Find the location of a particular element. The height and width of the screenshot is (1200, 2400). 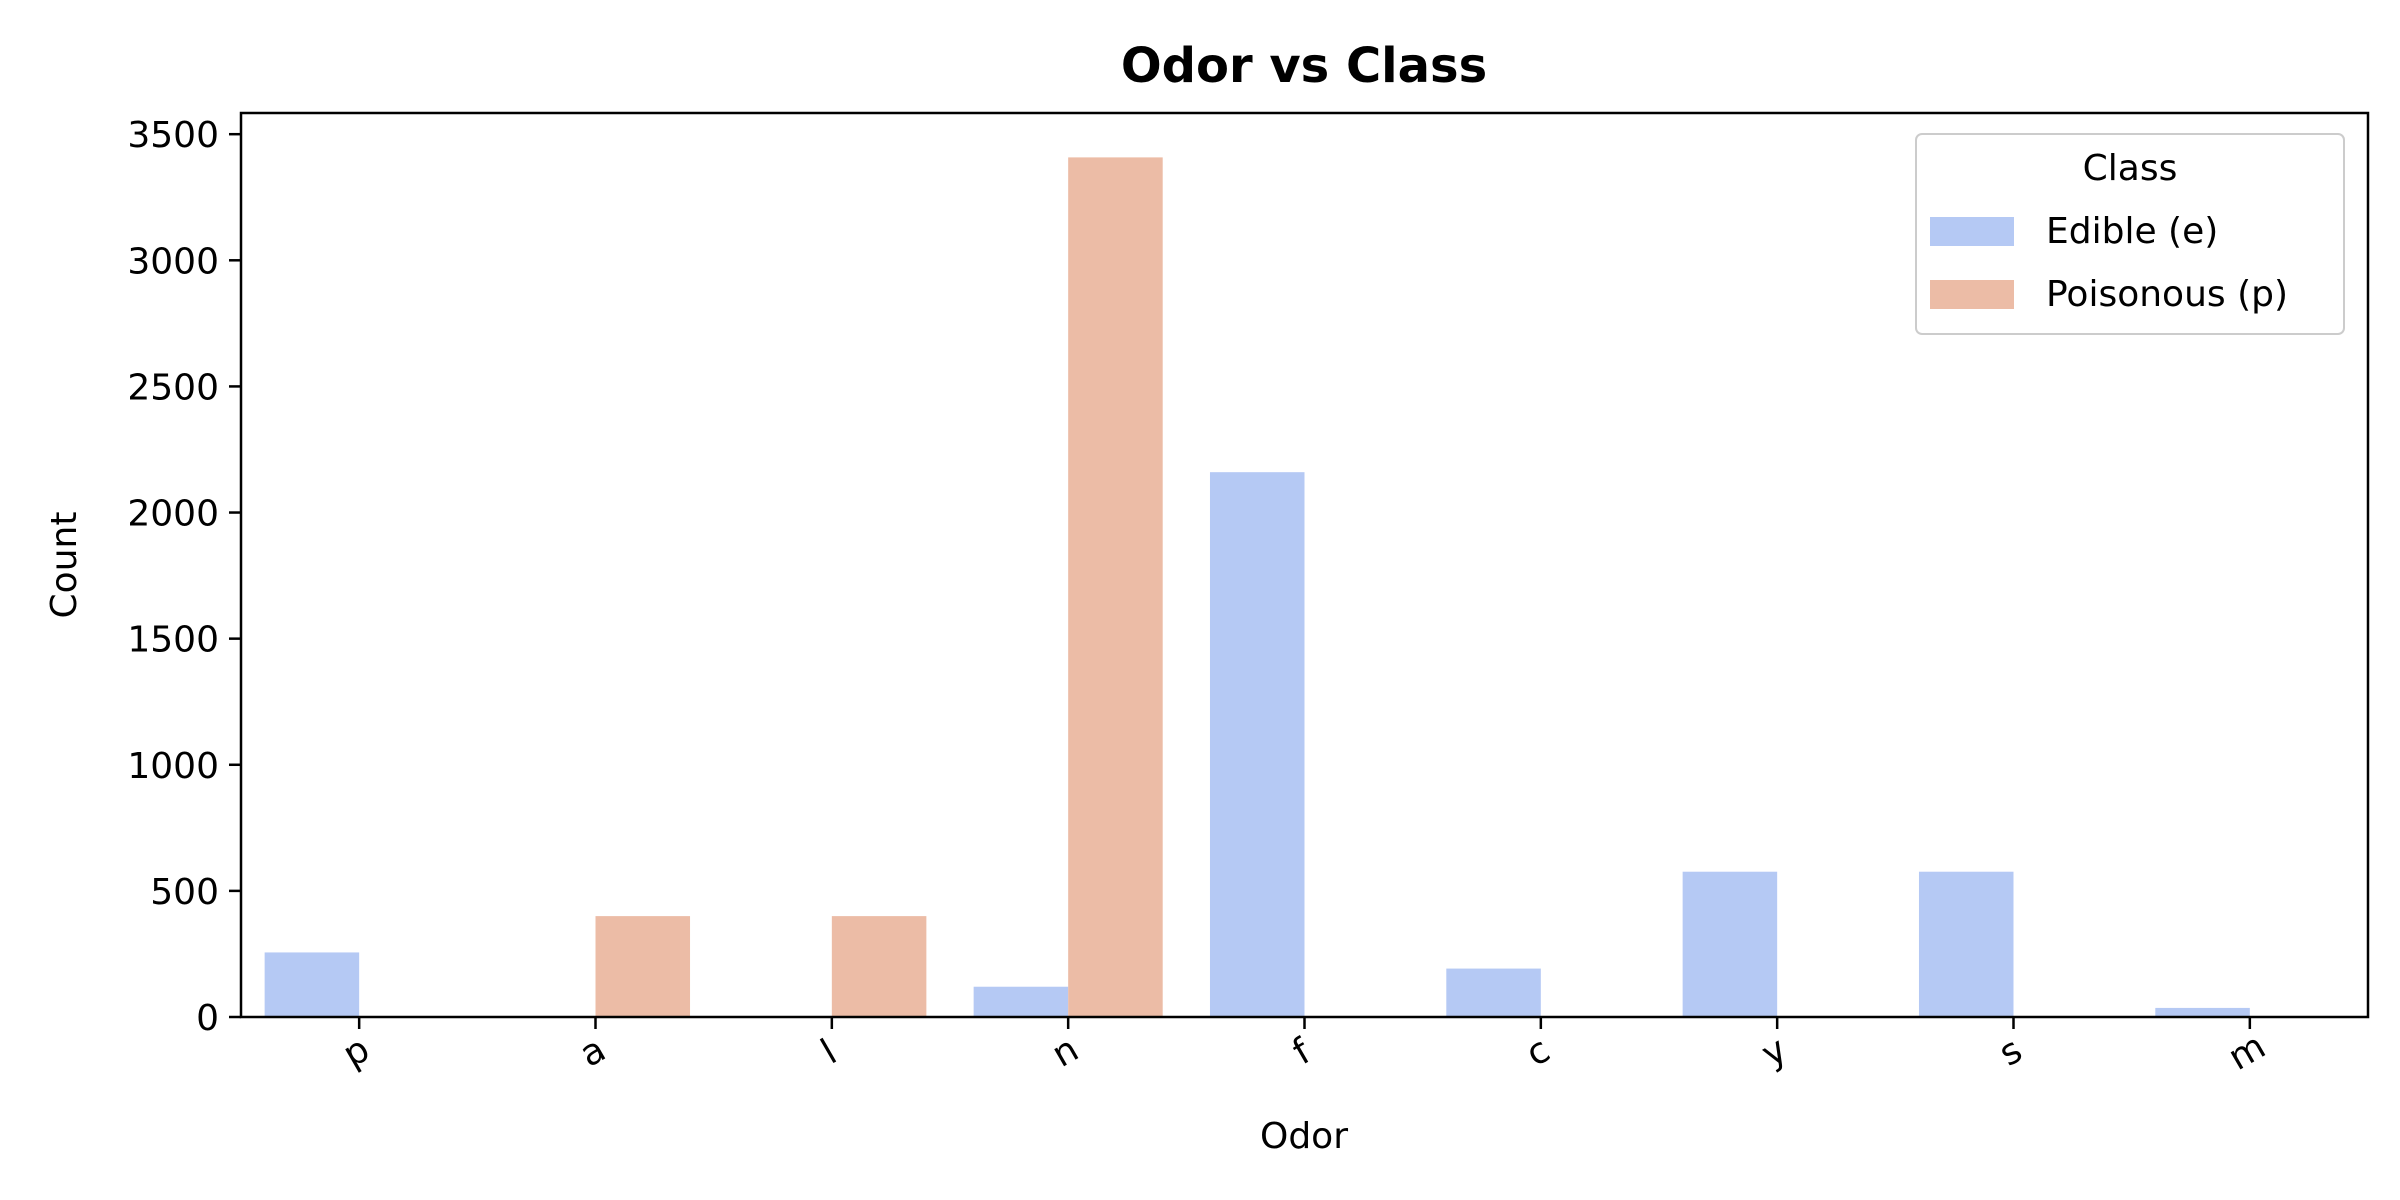

bar-edible-e-y is located at coordinates (1730, 944).